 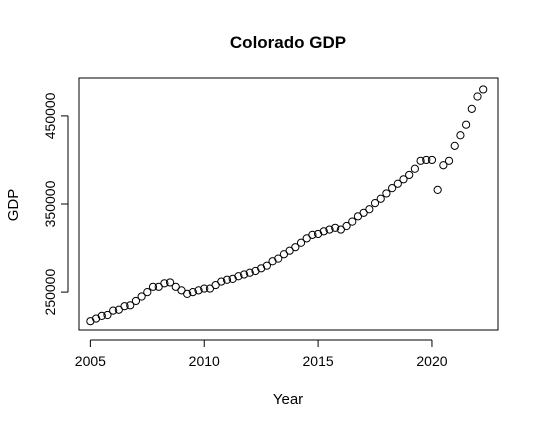 What do you see at coordinates (288, 42) in the screenshot?
I see `chart-title: Colorado GDP` at bounding box center [288, 42].